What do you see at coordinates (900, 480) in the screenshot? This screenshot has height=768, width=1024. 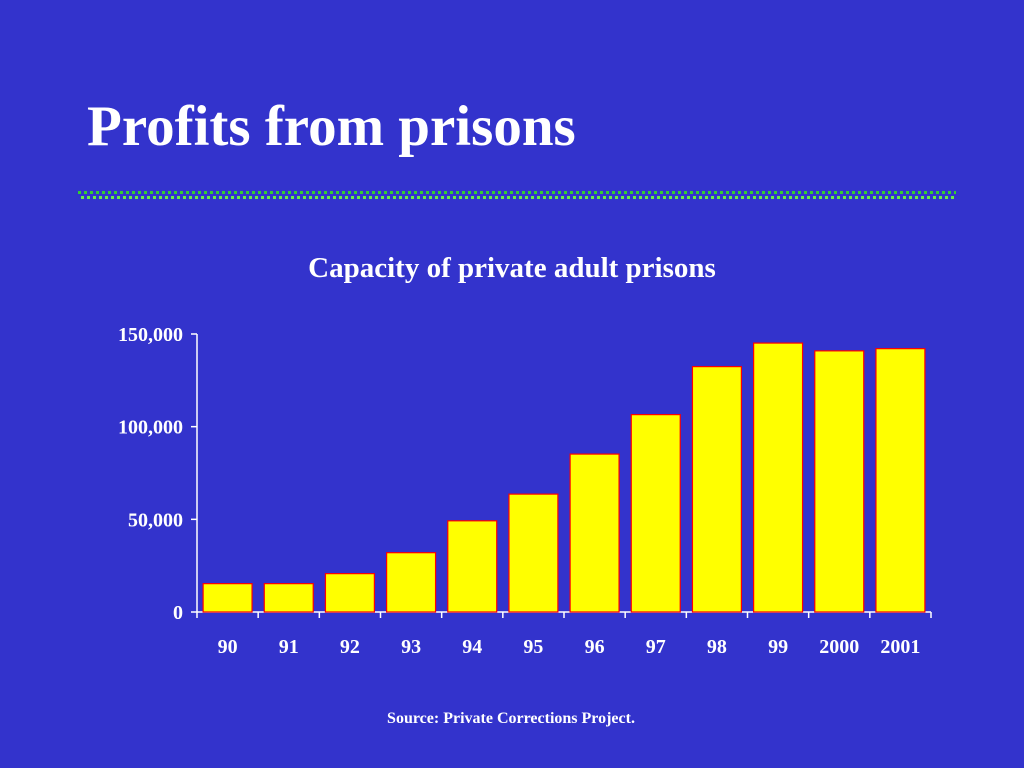 I see `bar-2001` at bounding box center [900, 480].